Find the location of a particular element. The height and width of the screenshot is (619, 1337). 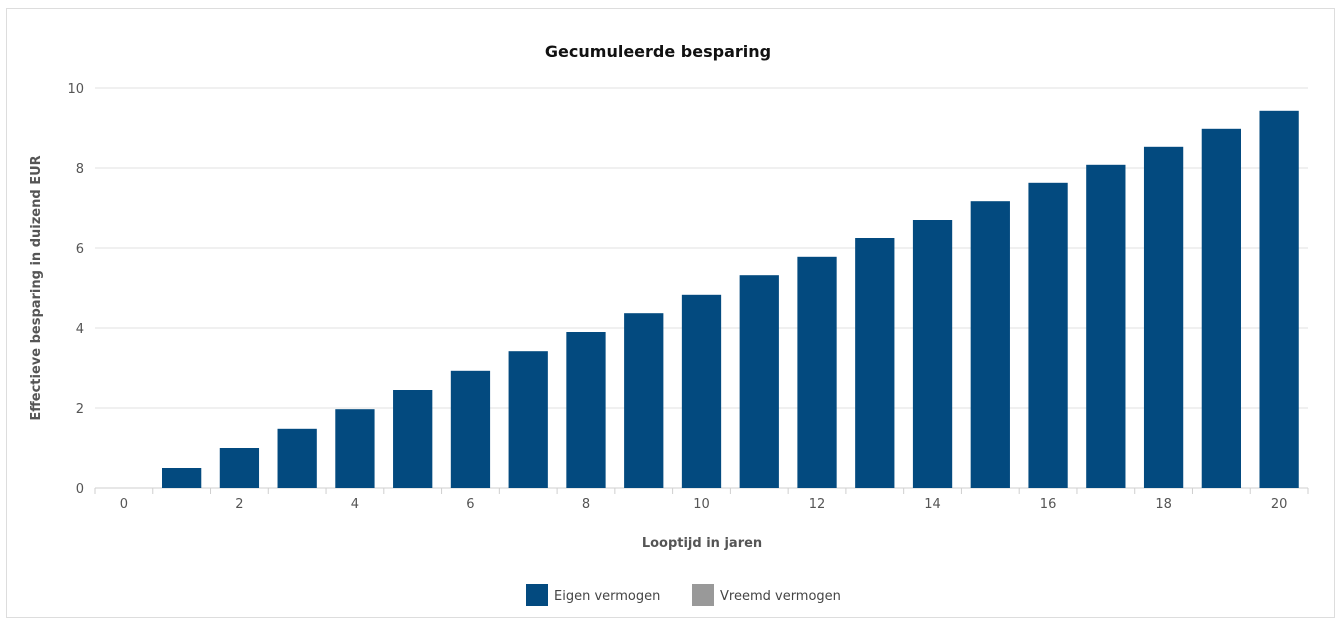

legend-label: Eigen vermogen is located at coordinates (607, 596).